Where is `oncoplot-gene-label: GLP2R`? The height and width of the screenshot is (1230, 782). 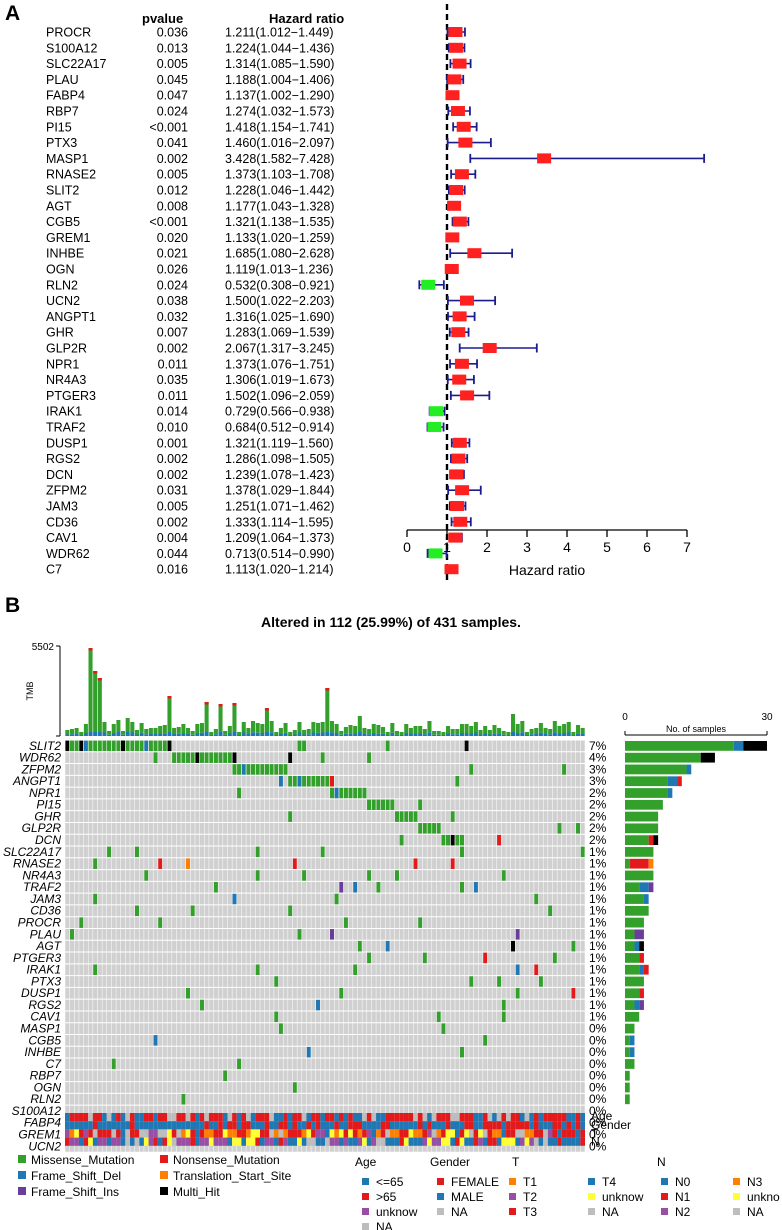
oncoplot-gene-label: GLP2R is located at coordinates (42, 828).